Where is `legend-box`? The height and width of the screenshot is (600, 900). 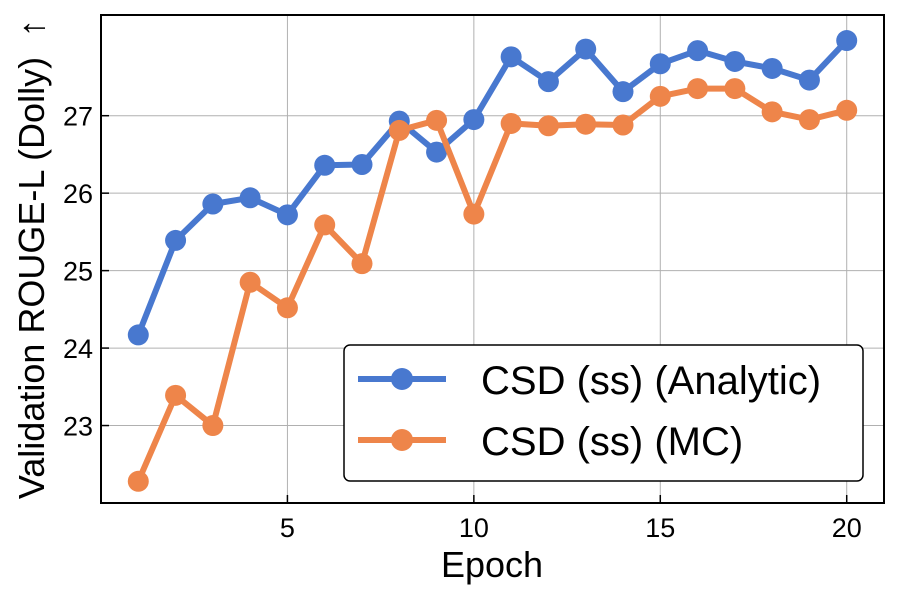
legend-box is located at coordinates (603, 413).